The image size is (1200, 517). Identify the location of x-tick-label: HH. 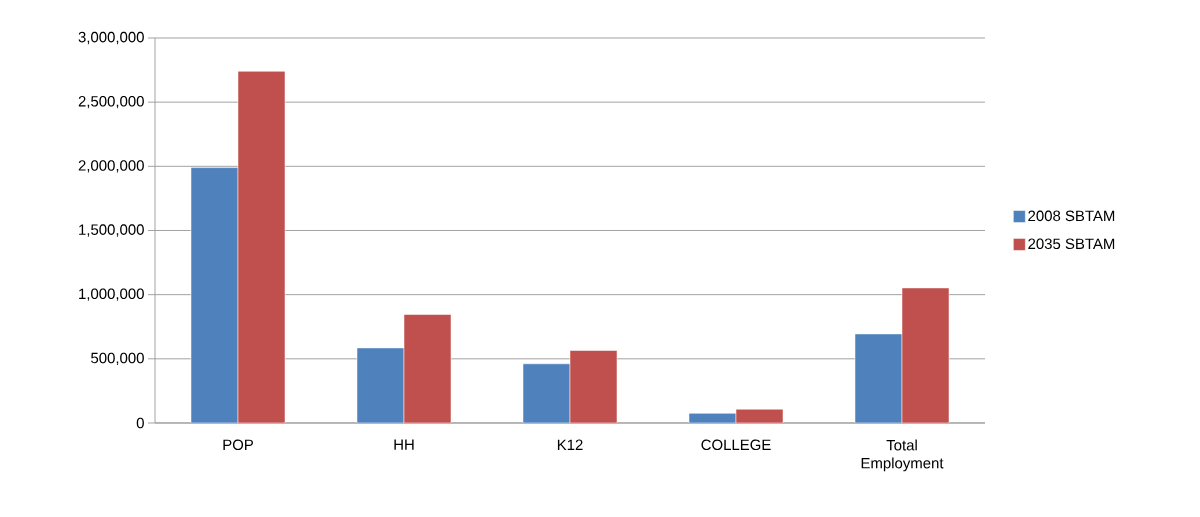
(404, 444).